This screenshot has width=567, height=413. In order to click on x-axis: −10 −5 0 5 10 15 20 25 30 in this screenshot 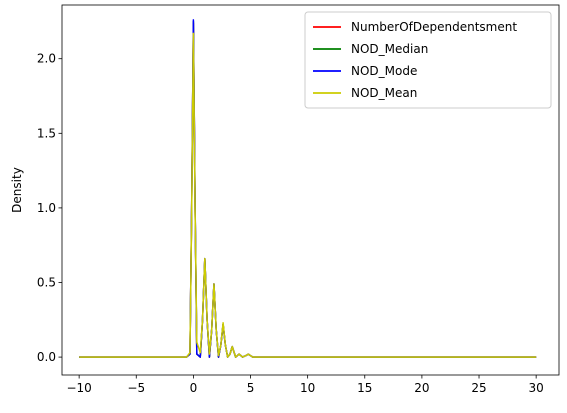, I will do `click(305, 385)`.